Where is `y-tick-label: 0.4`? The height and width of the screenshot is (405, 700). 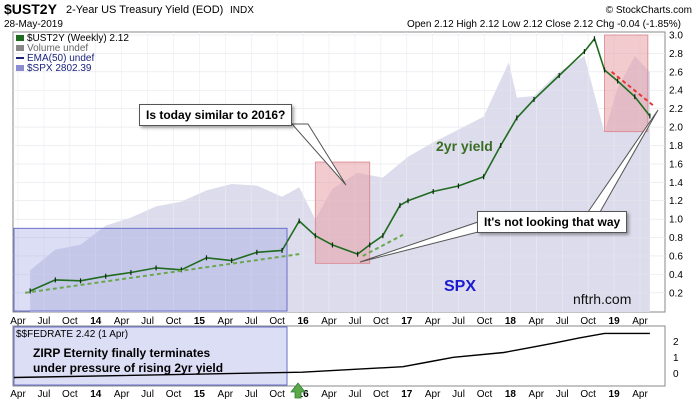 y-tick-label: 0.4 is located at coordinates (676, 275).